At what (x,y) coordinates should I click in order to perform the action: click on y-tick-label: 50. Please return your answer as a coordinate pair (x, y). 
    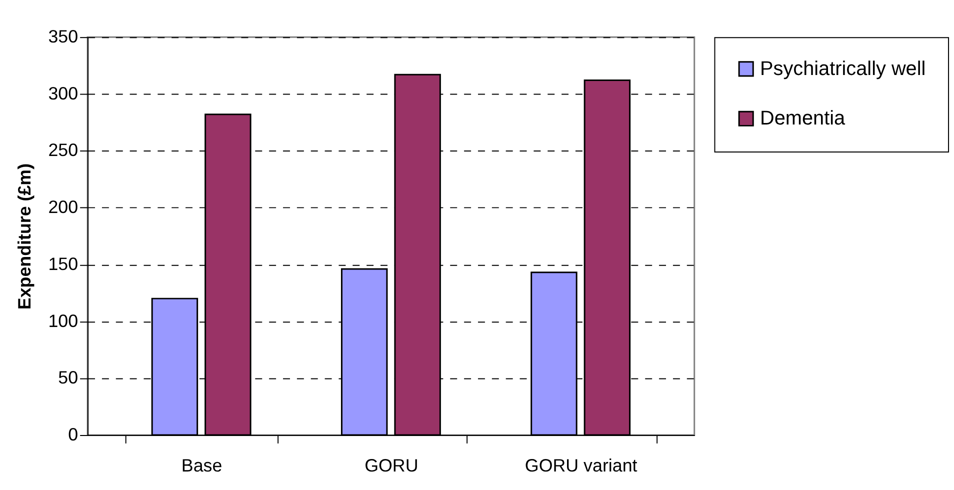
    Looking at the image, I should click on (68, 378).